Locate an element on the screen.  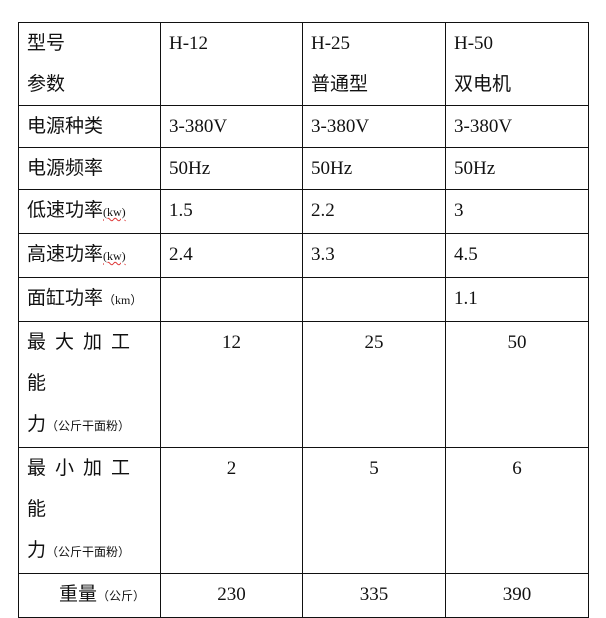
cell: 5 is located at coordinates (374, 510).